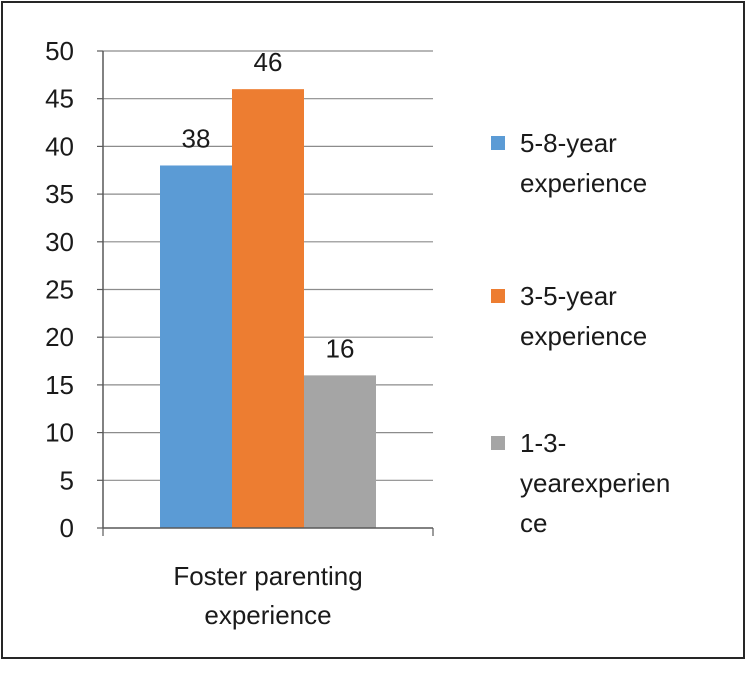  Describe the element at coordinates (267, 576) in the screenshot. I see `x-category-label-line: Foster parenting` at that location.